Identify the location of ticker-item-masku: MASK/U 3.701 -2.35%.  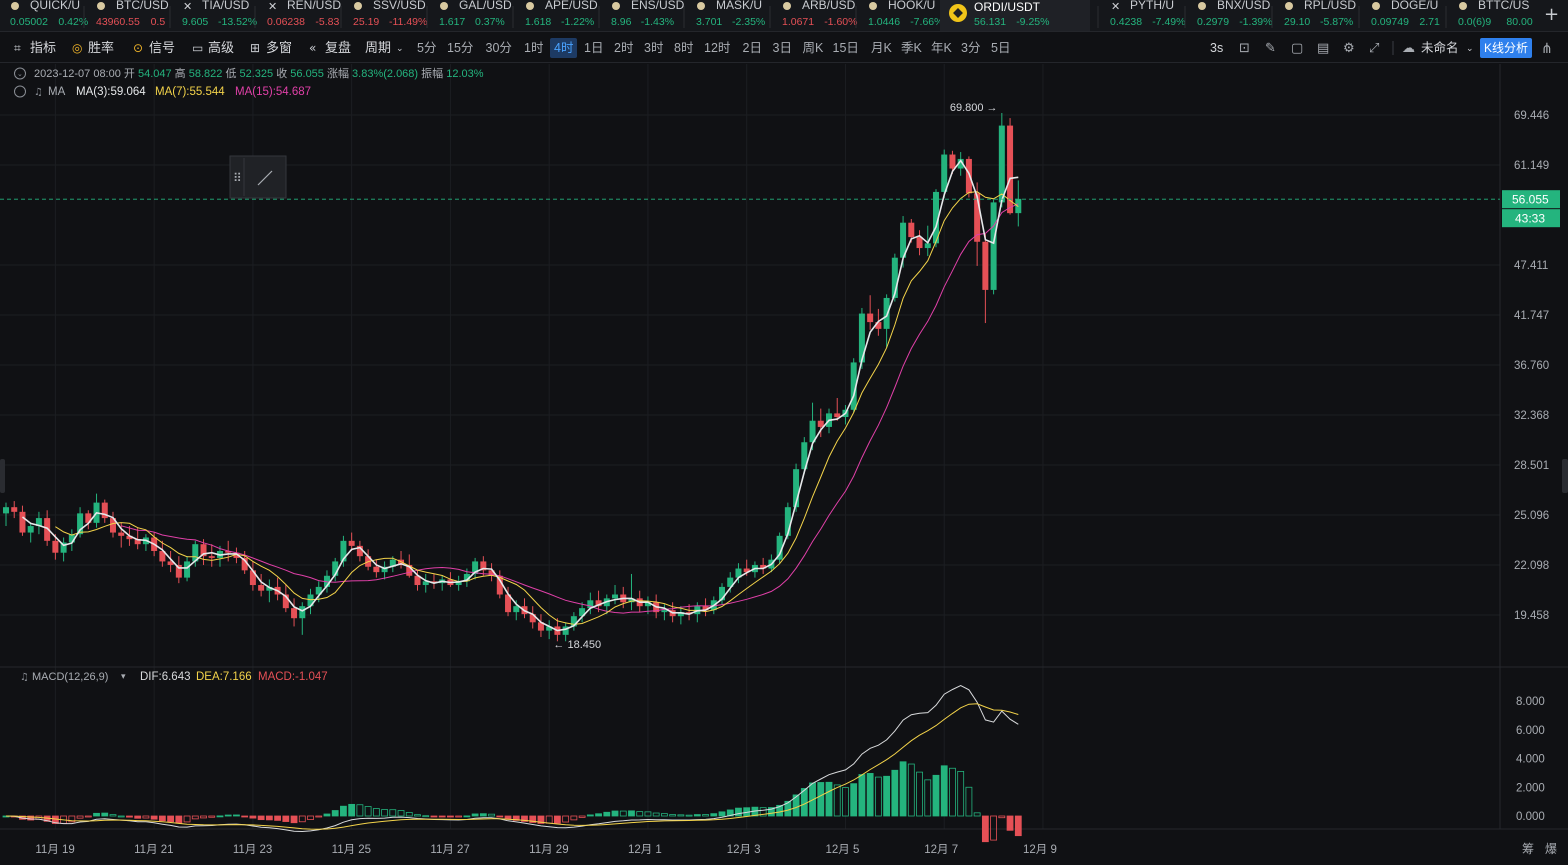
(724, 14).